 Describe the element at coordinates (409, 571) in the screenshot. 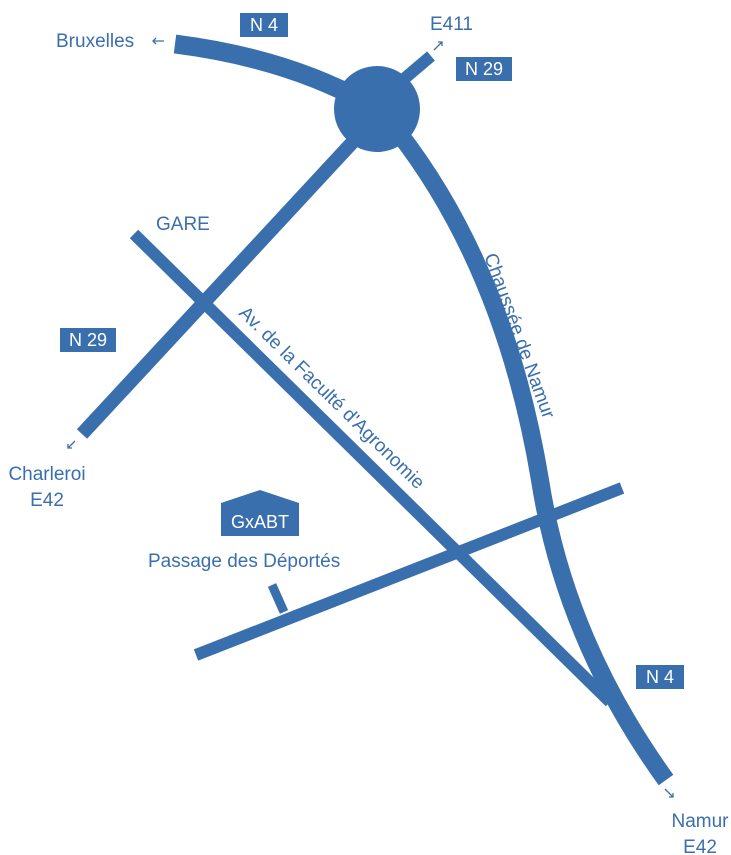

I see `road-passage` at that location.